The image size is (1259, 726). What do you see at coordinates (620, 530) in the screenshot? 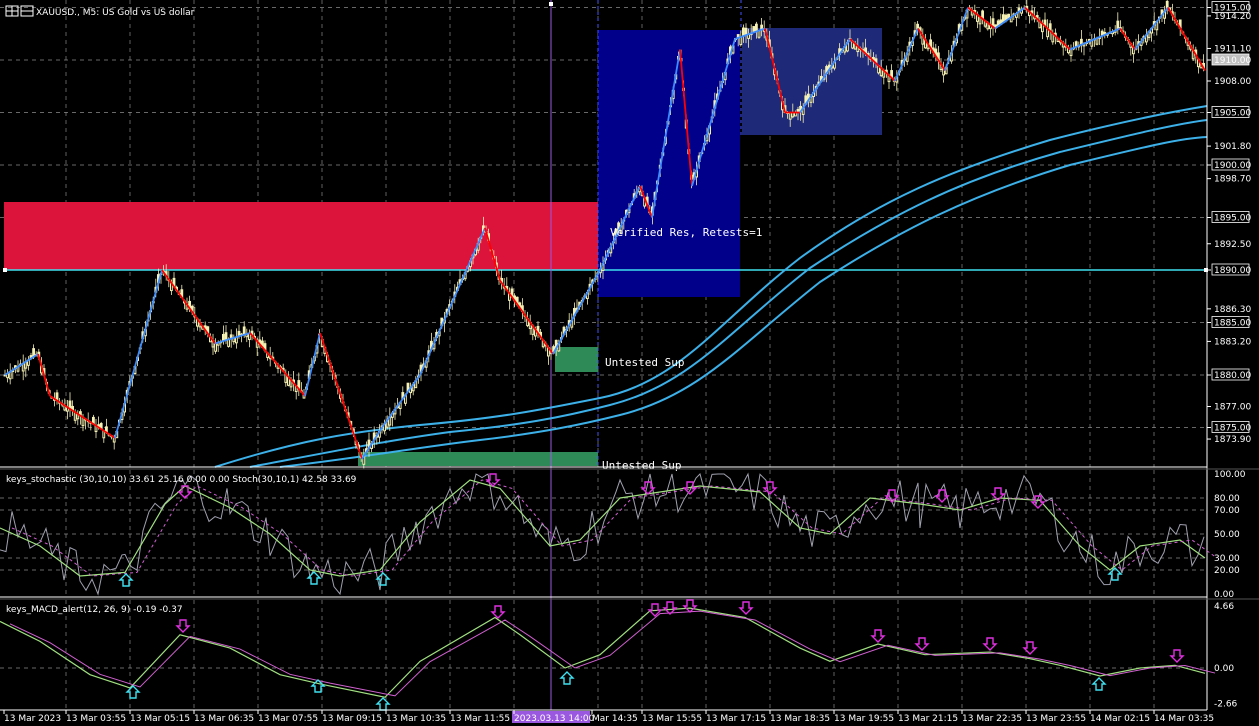
I see `stochastic-arrows` at bounding box center [620, 530].